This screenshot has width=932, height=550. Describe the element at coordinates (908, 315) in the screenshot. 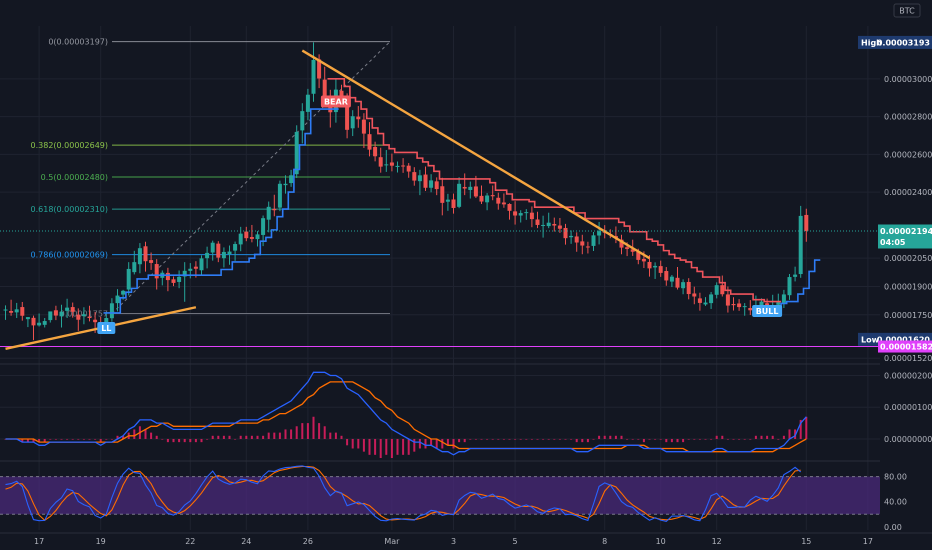

I see `price-tick-label: 0.00001750` at that location.